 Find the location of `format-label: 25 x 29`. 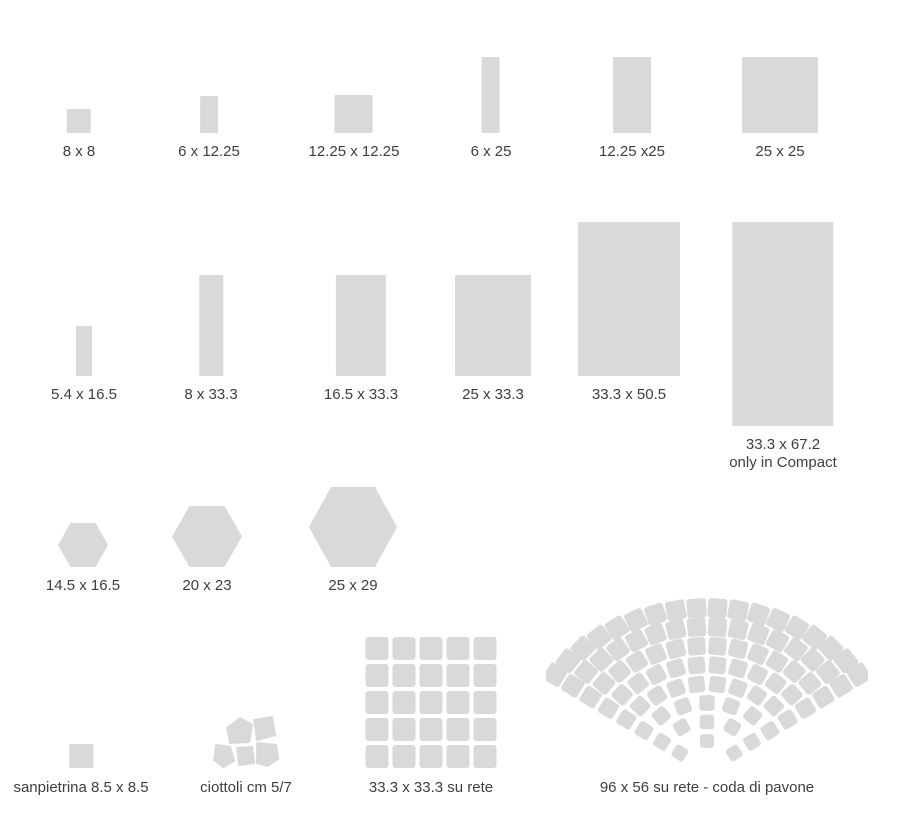

format-label: 25 x 29 is located at coordinates (353, 585).